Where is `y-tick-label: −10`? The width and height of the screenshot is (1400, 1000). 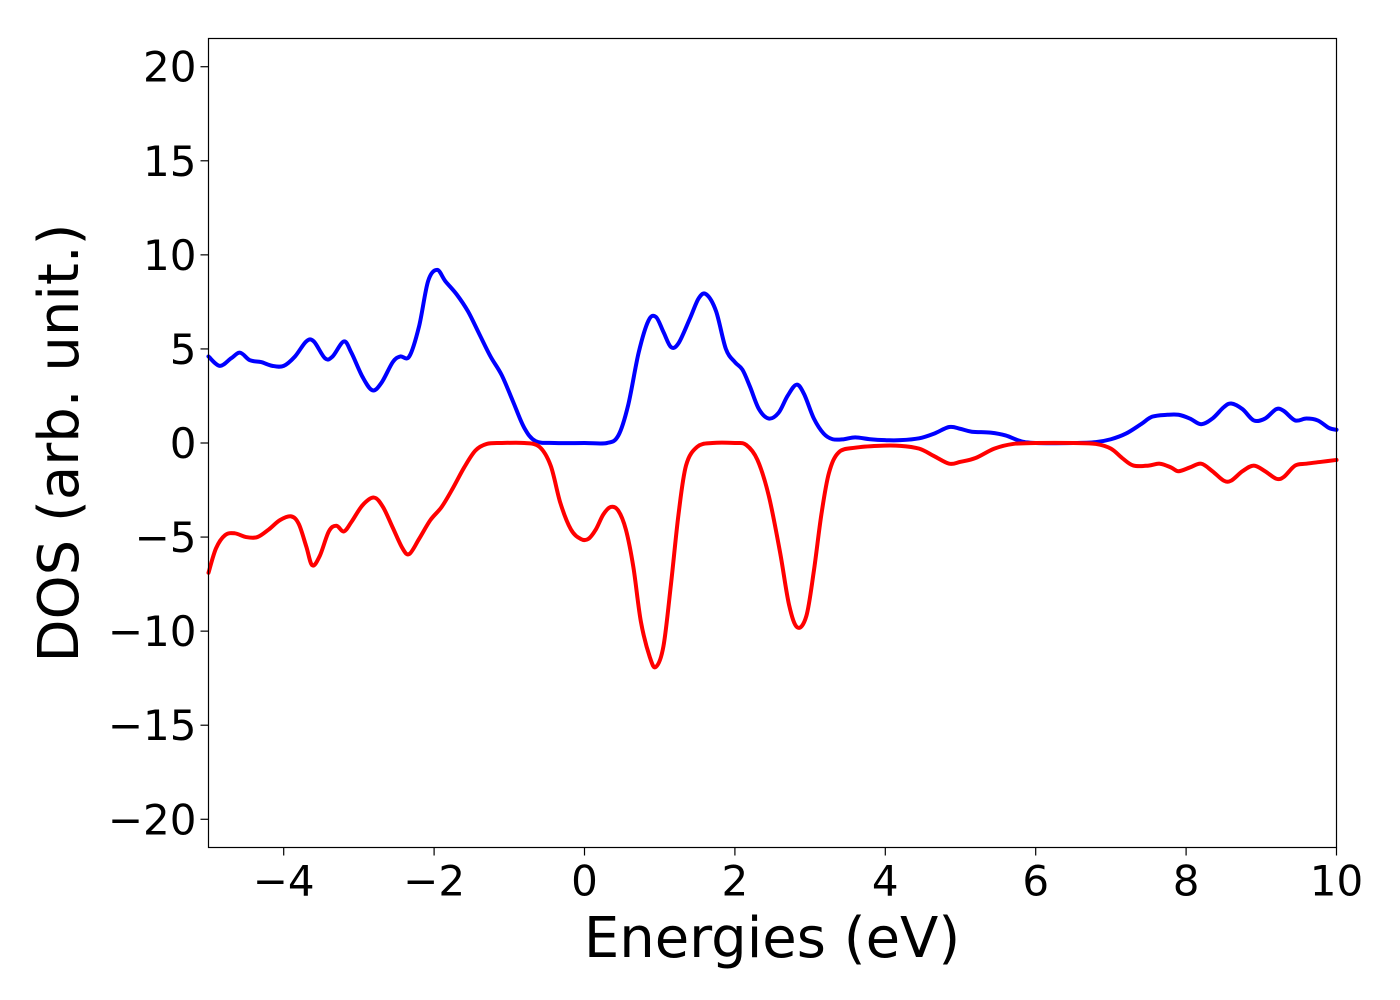
y-tick-label: −10 is located at coordinates (152, 631).